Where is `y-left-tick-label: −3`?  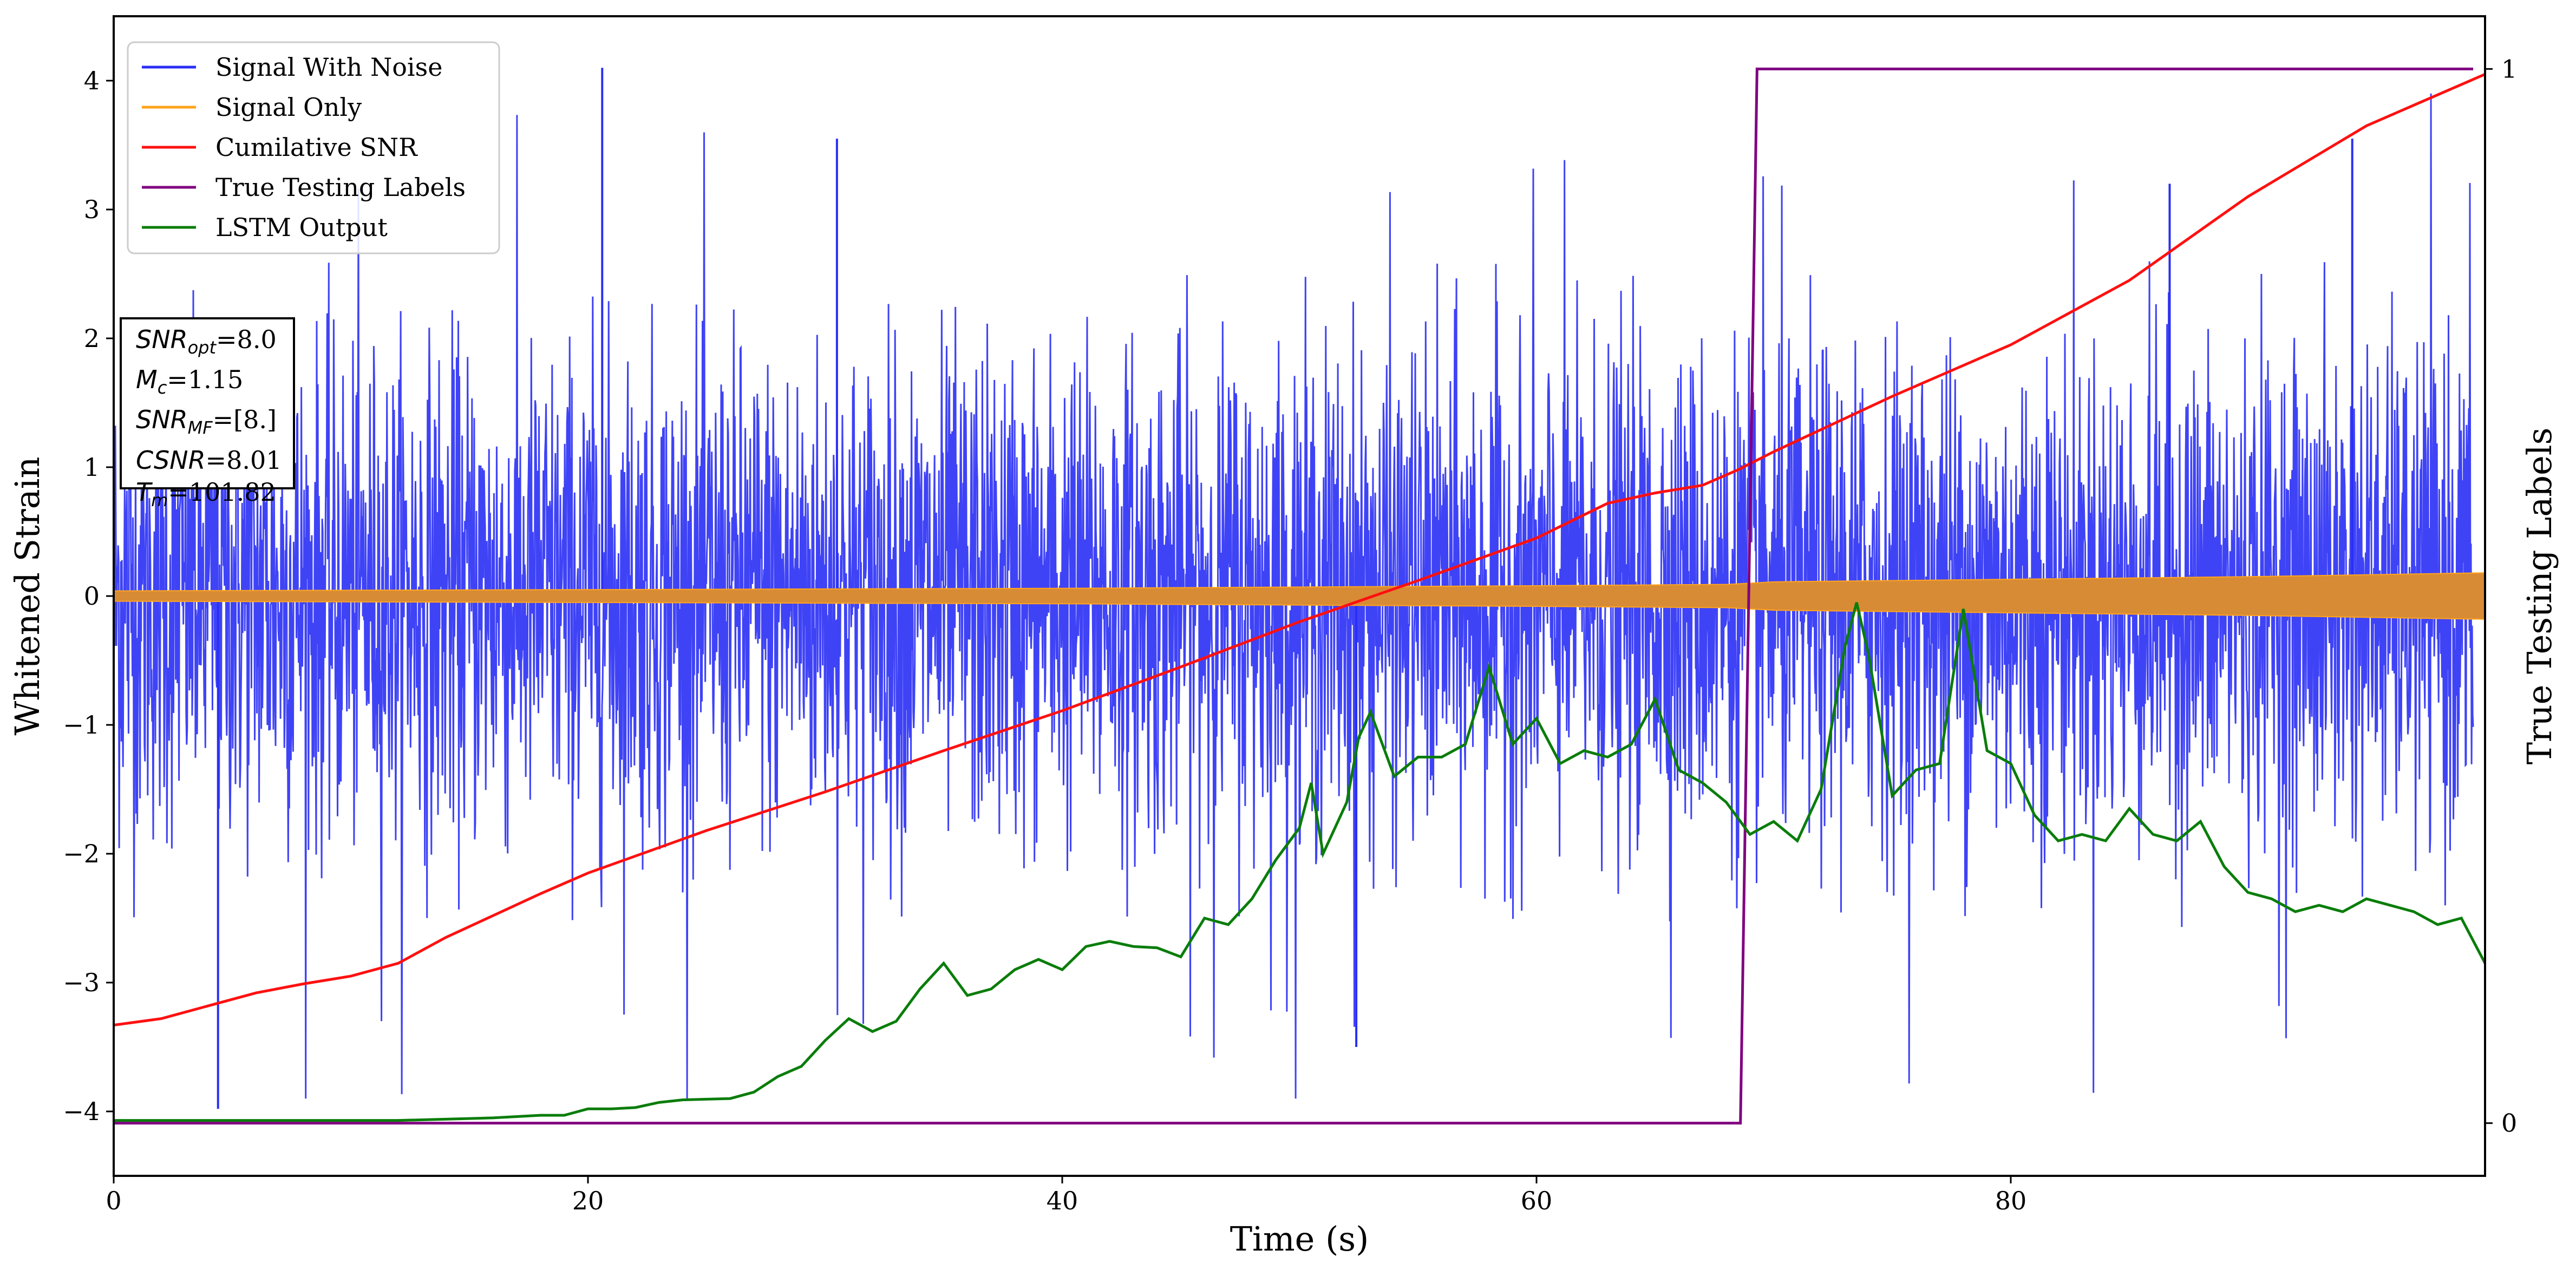 y-left-tick-label: −3 is located at coordinates (82, 982).